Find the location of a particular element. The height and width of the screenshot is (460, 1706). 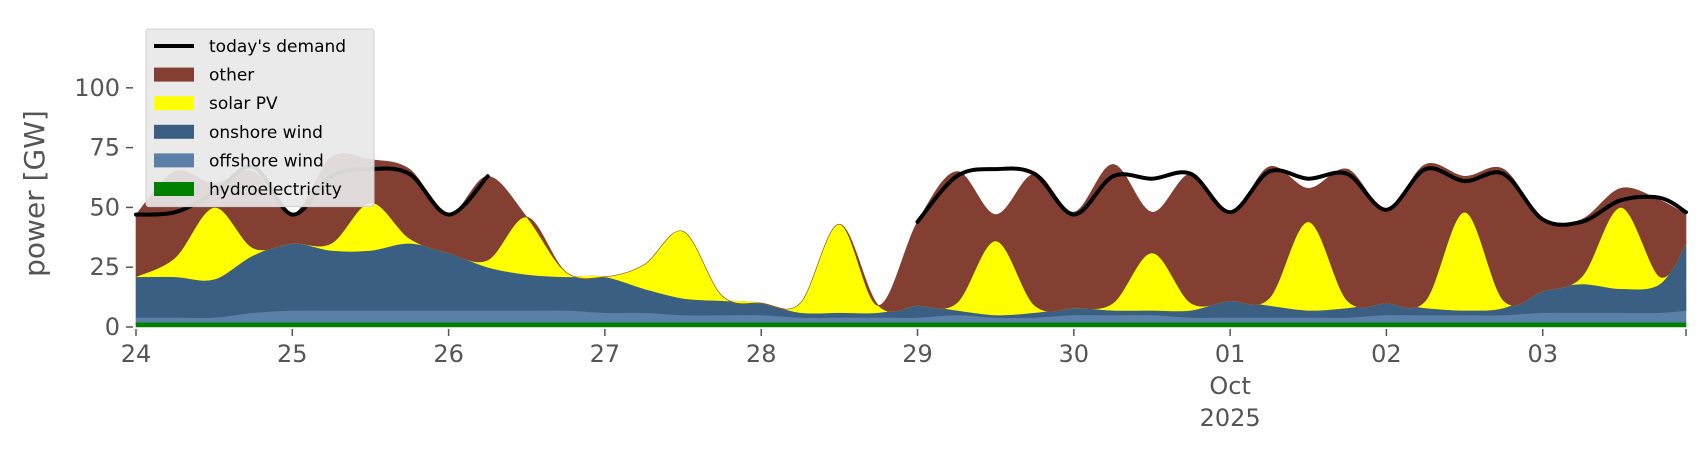

y-tick-label: 50 is located at coordinates (104, 207).